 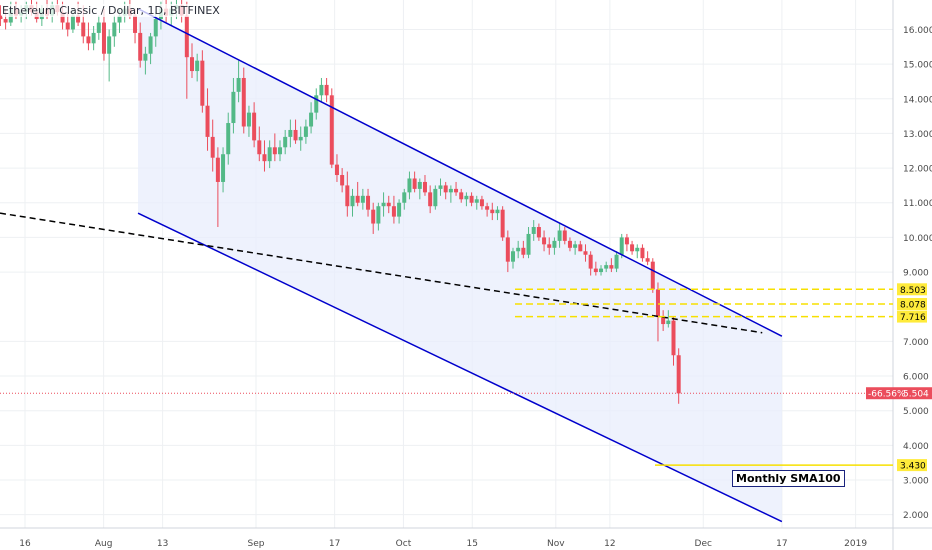 I want to click on y-tick-label: 3.000, so click(x=916, y=482).